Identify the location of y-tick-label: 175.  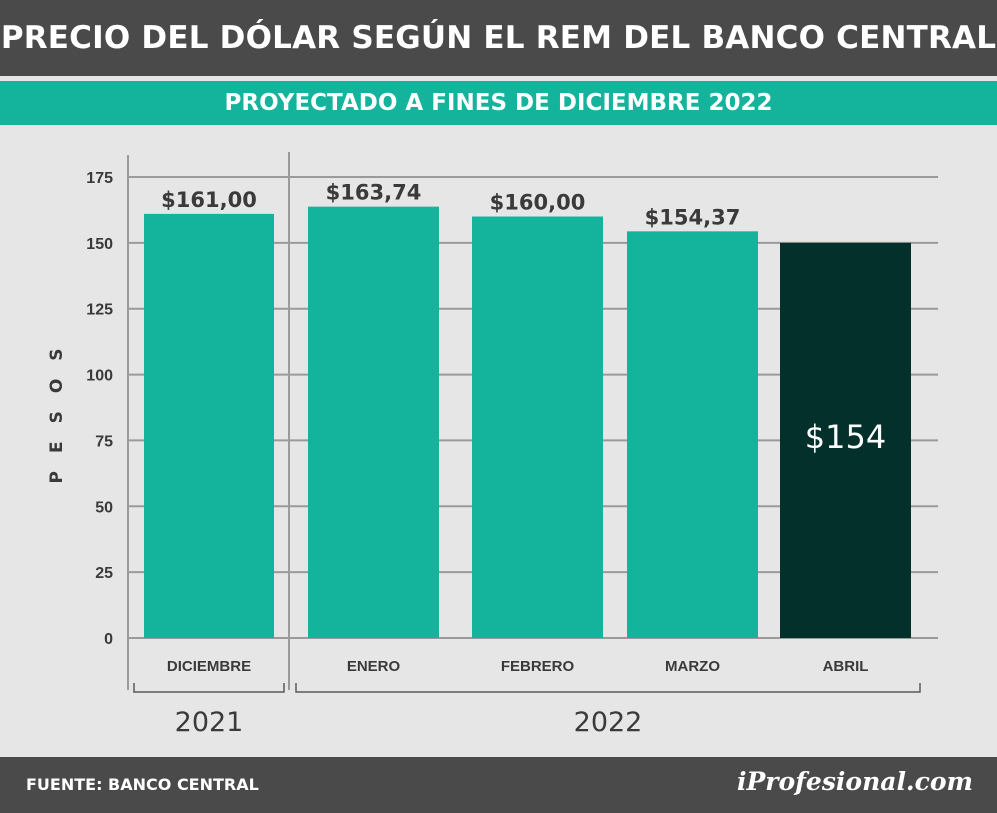
(99, 178).